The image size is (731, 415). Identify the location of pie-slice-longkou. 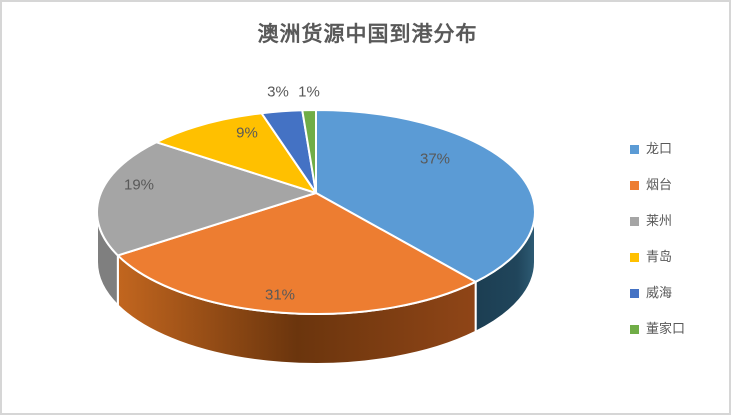
(425, 196).